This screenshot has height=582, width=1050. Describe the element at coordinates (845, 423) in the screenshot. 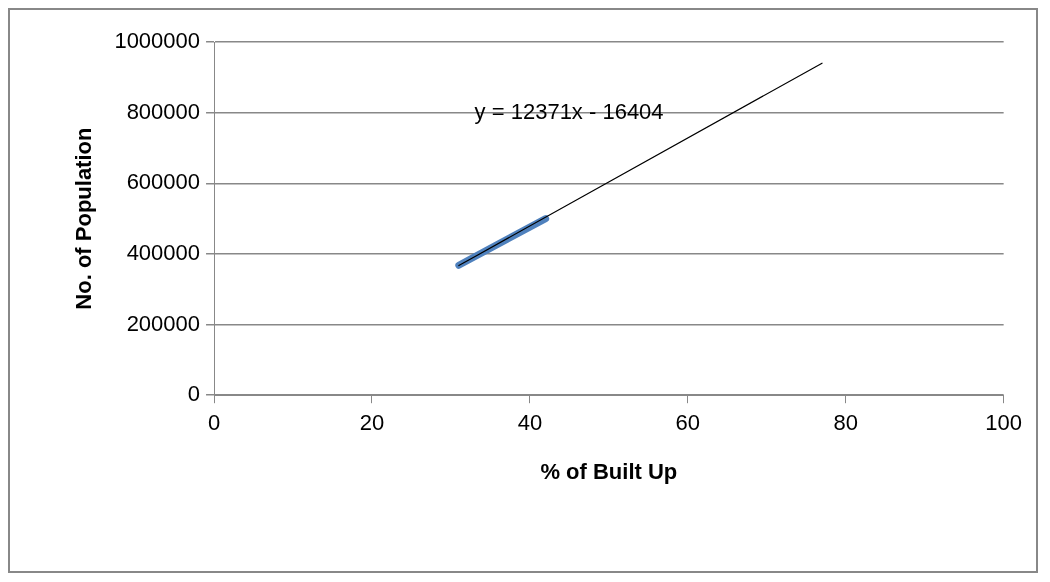

I see `x-tick-label: 80` at that location.